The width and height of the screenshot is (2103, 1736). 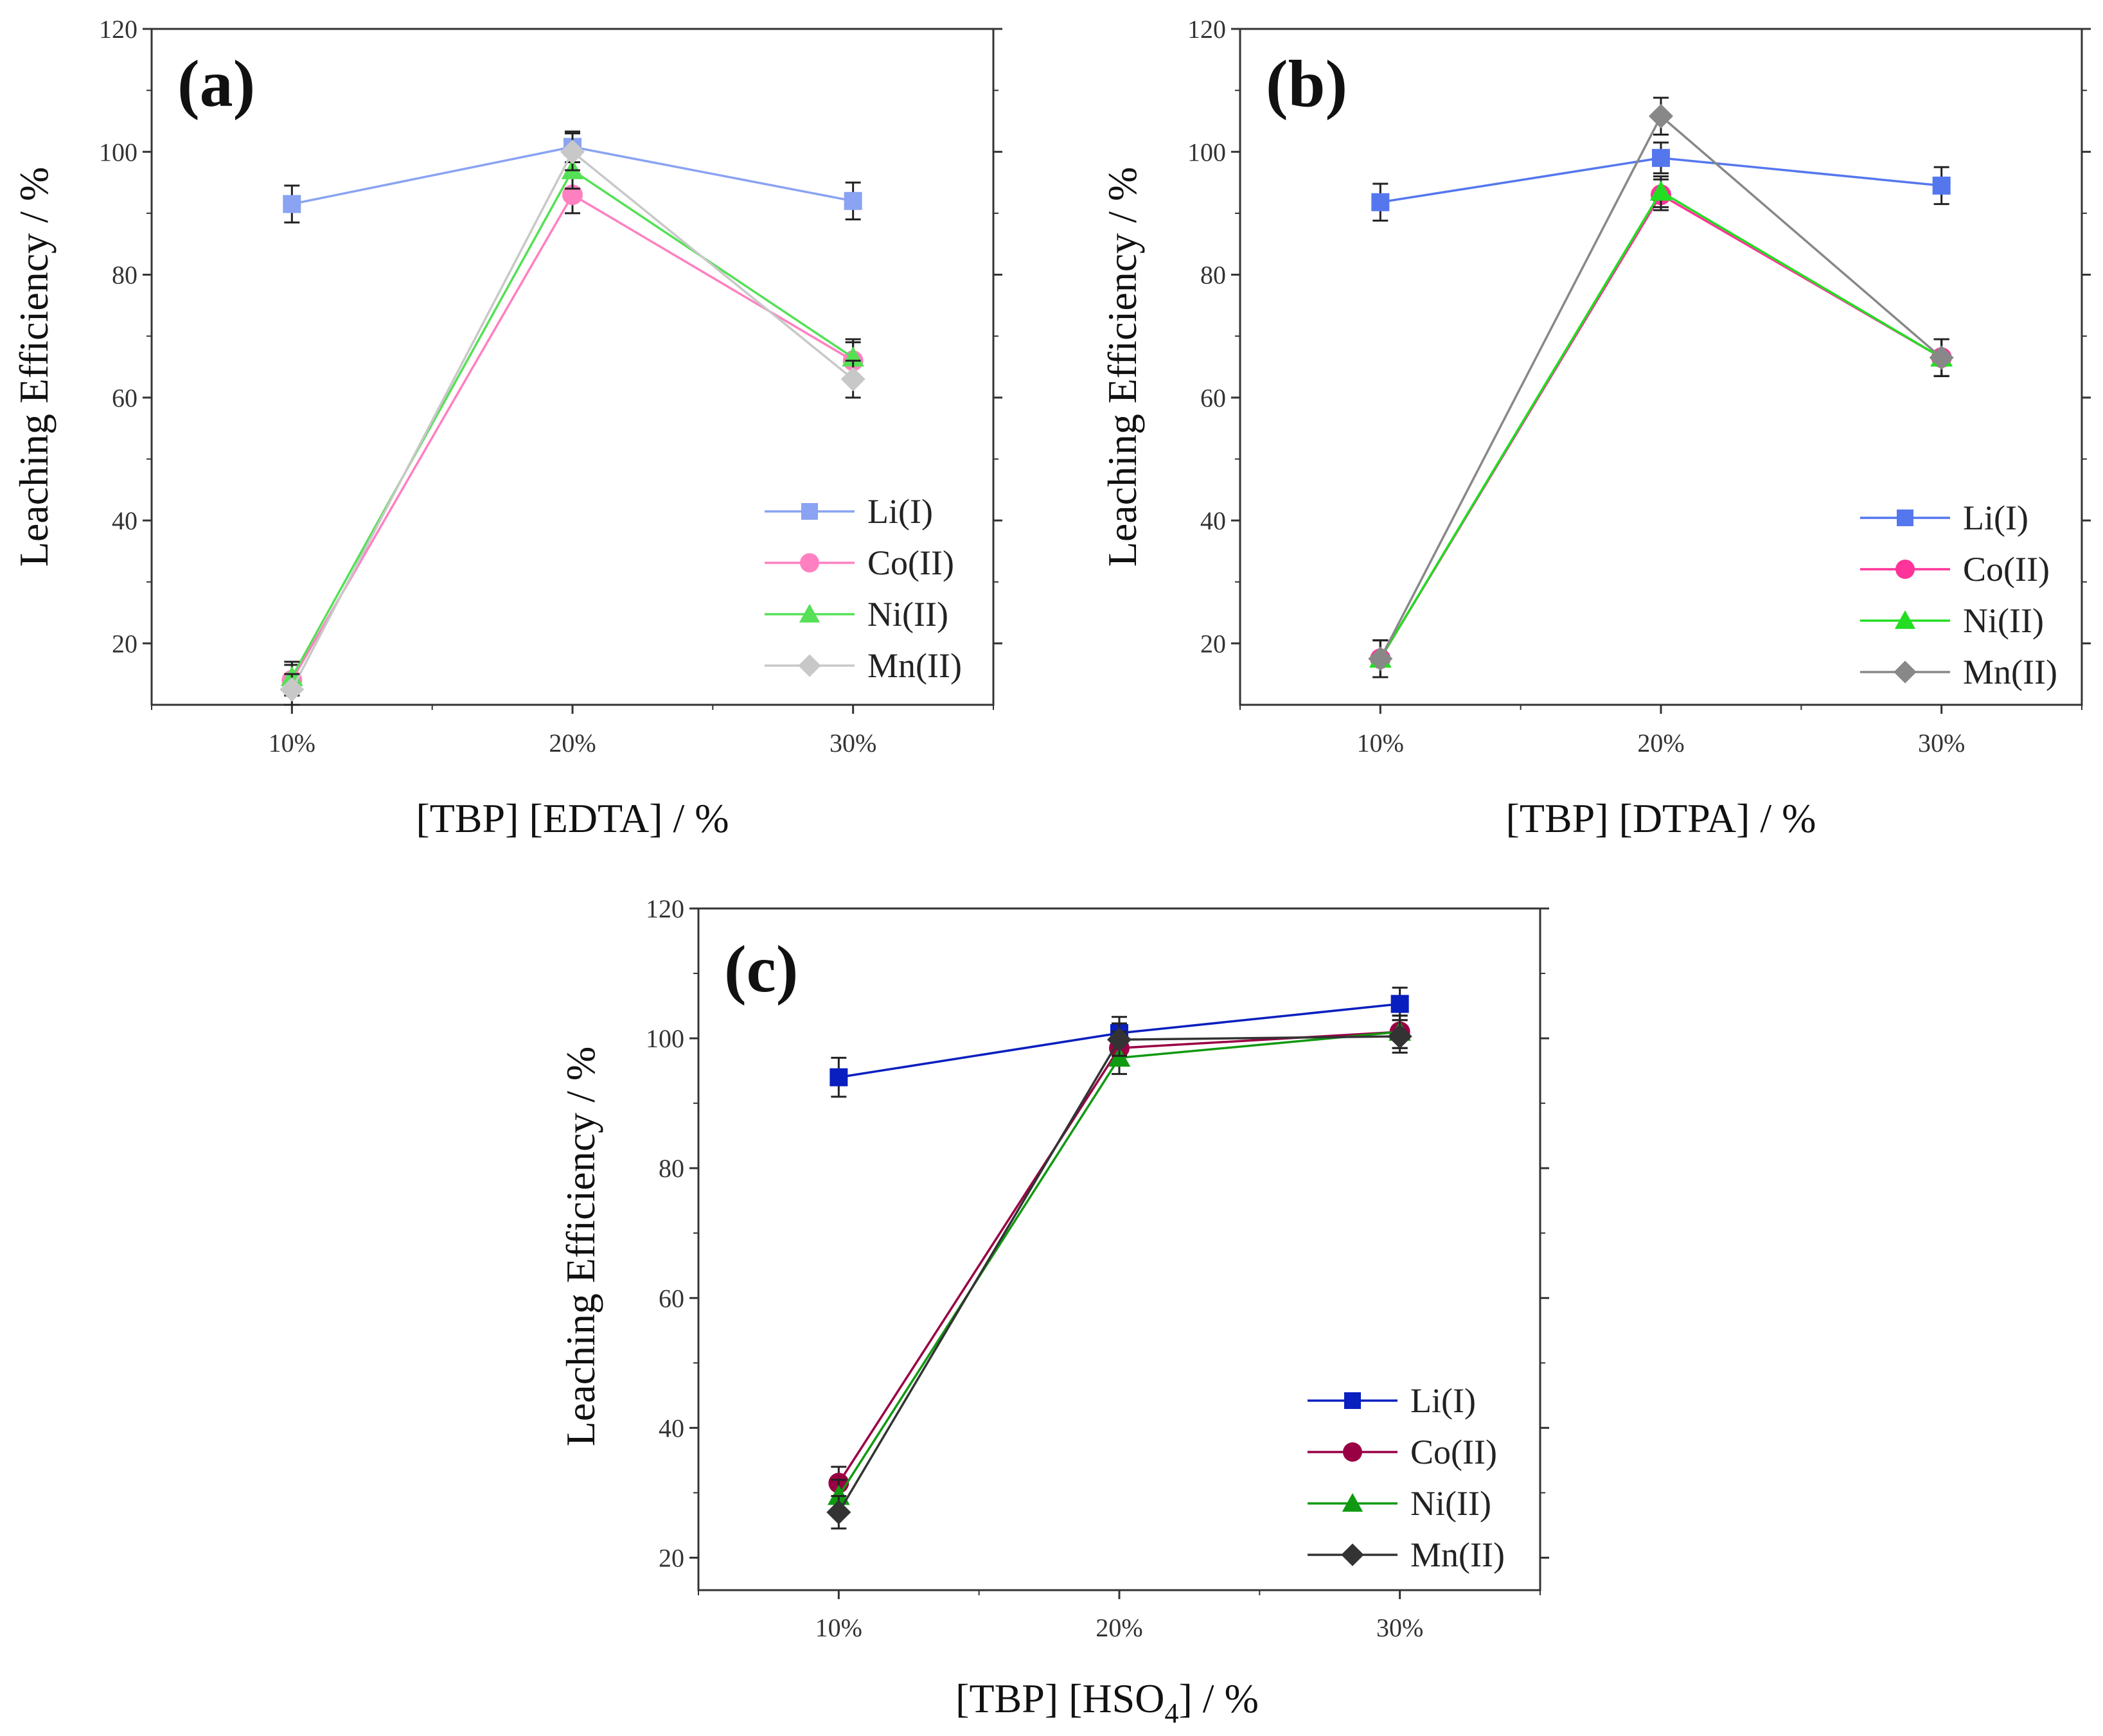 I want to click on x-axis-title: [TBP] [EDTA] / %, so click(x=573, y=818).